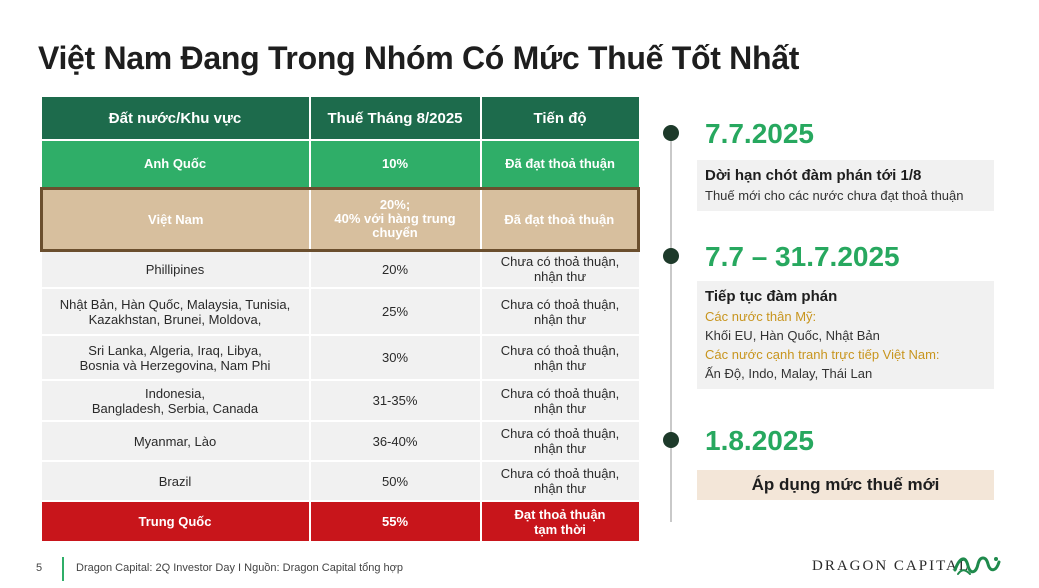  I want to click on timeline-heading: Tiếp tục đàm phán, so click(771, 296).